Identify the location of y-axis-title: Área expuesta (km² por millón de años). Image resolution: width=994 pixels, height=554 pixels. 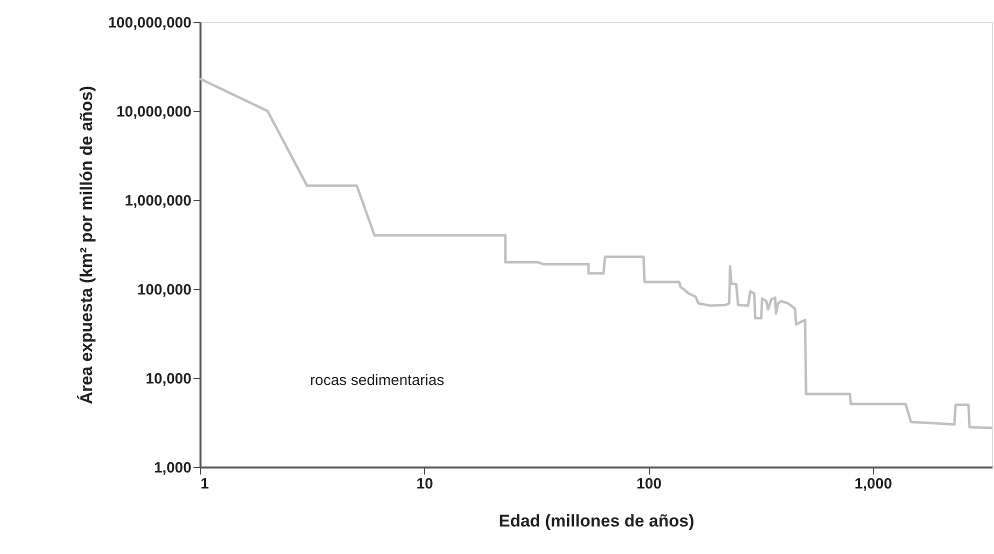
(86, 245).